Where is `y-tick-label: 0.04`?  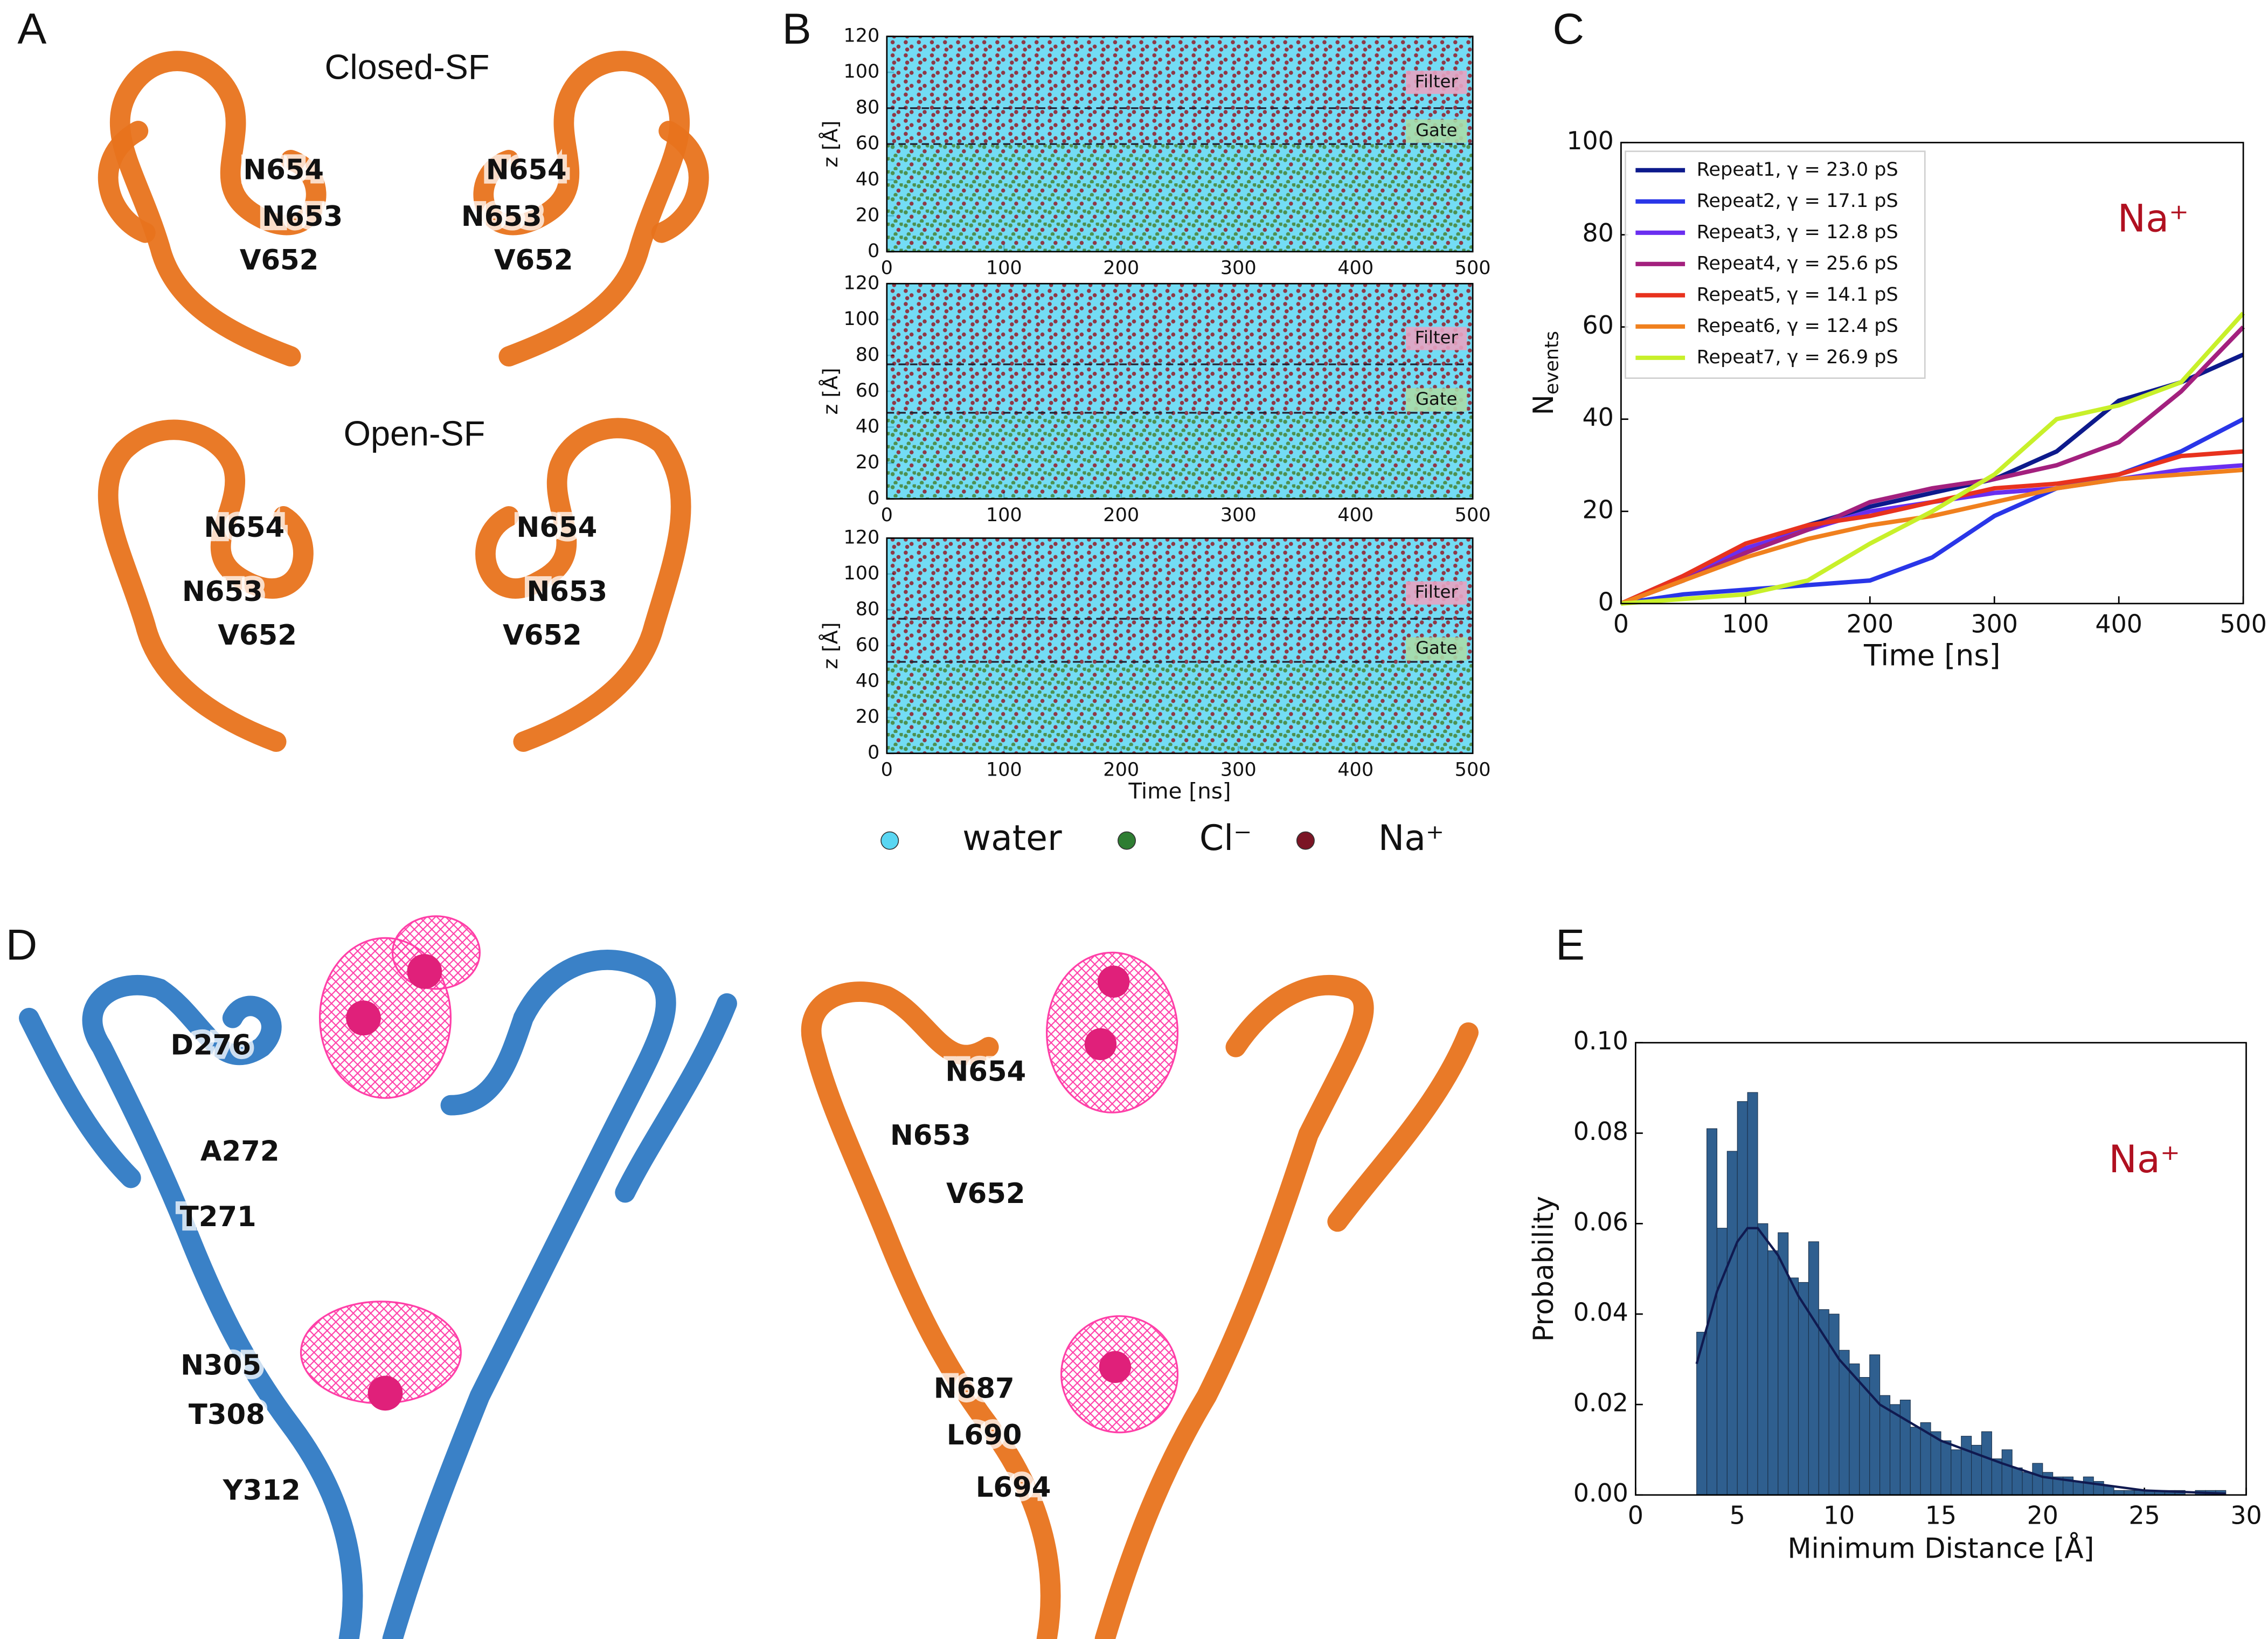
y-tick-label: 0.04 is located at coordinates (1601, 1312).